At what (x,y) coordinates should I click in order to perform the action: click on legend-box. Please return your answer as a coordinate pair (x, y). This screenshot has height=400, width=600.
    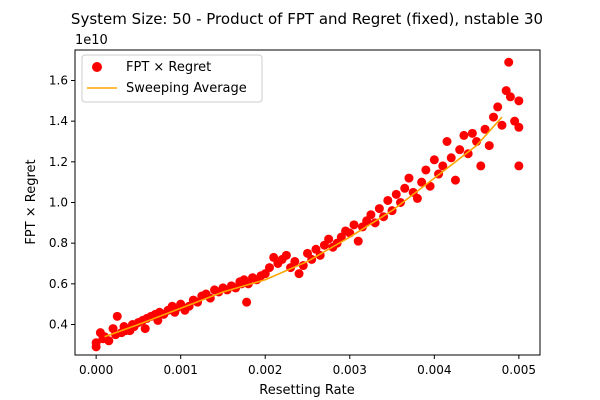
    Looking at the image, I should click on (172, 78).